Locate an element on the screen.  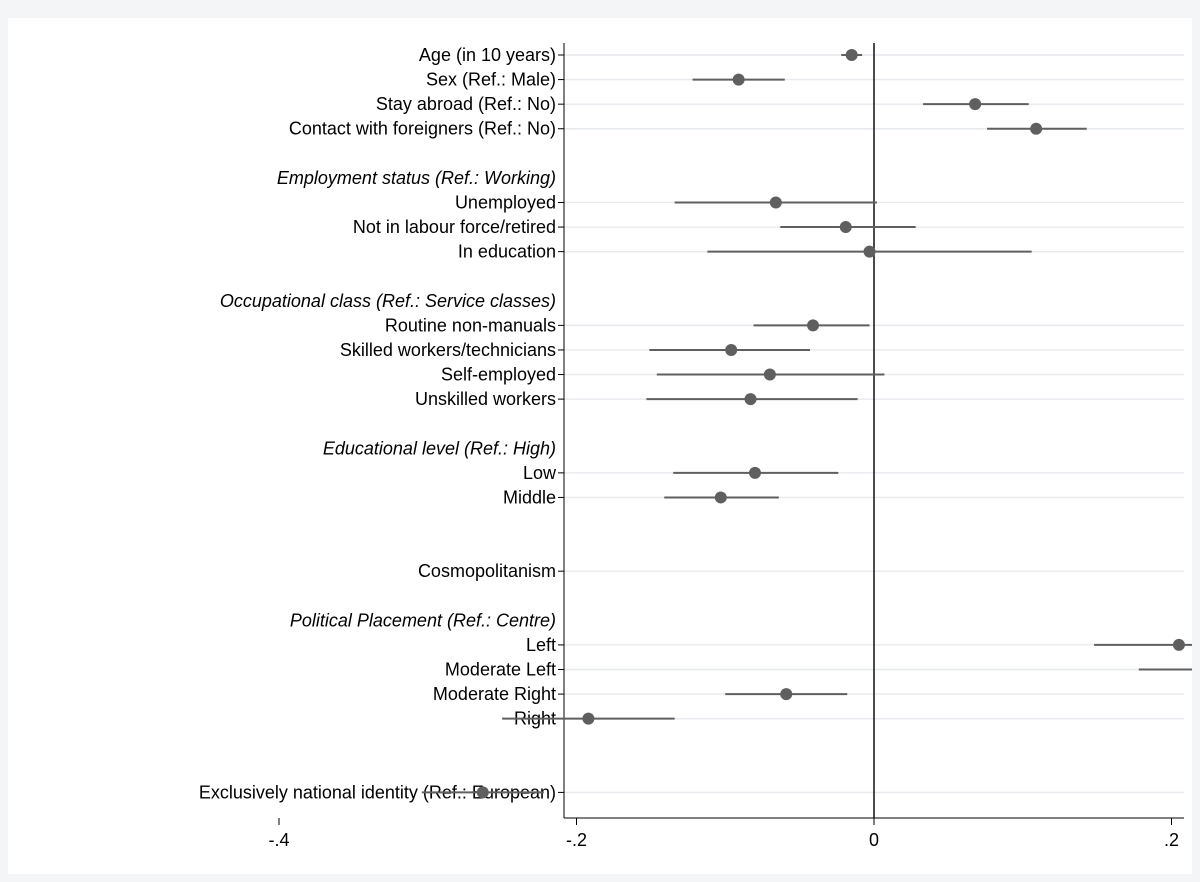
y-tick-label: Not in labour force/retired is located at coordinates (454, 227).